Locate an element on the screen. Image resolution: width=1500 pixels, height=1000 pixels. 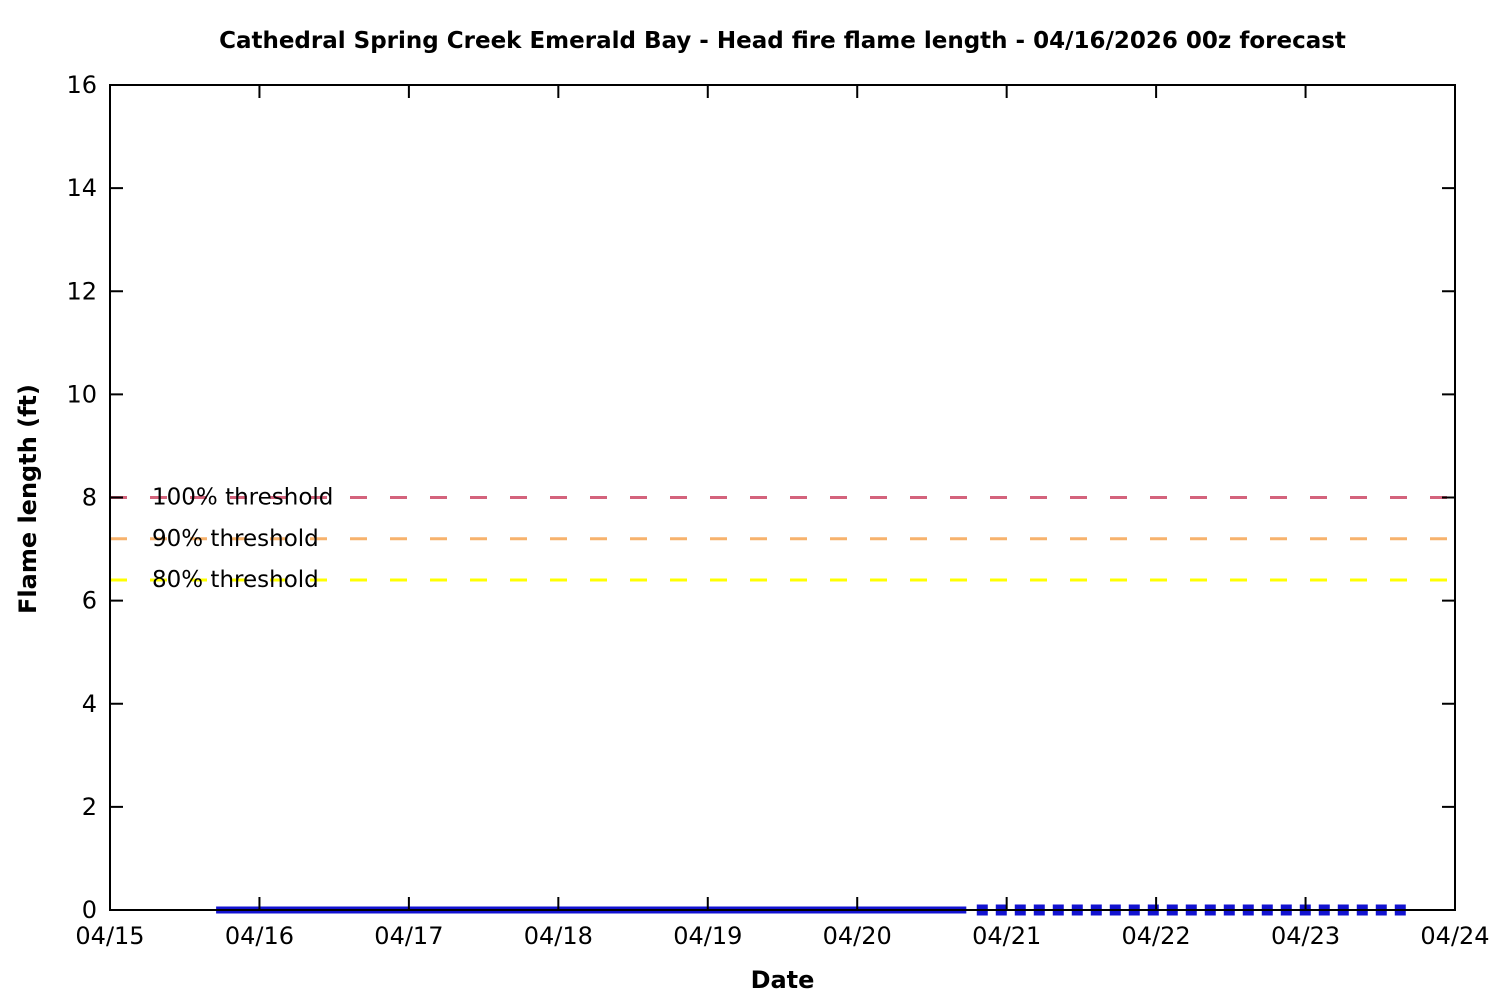
x-tick-label: 04/19 is located at coordinates (707, 936).